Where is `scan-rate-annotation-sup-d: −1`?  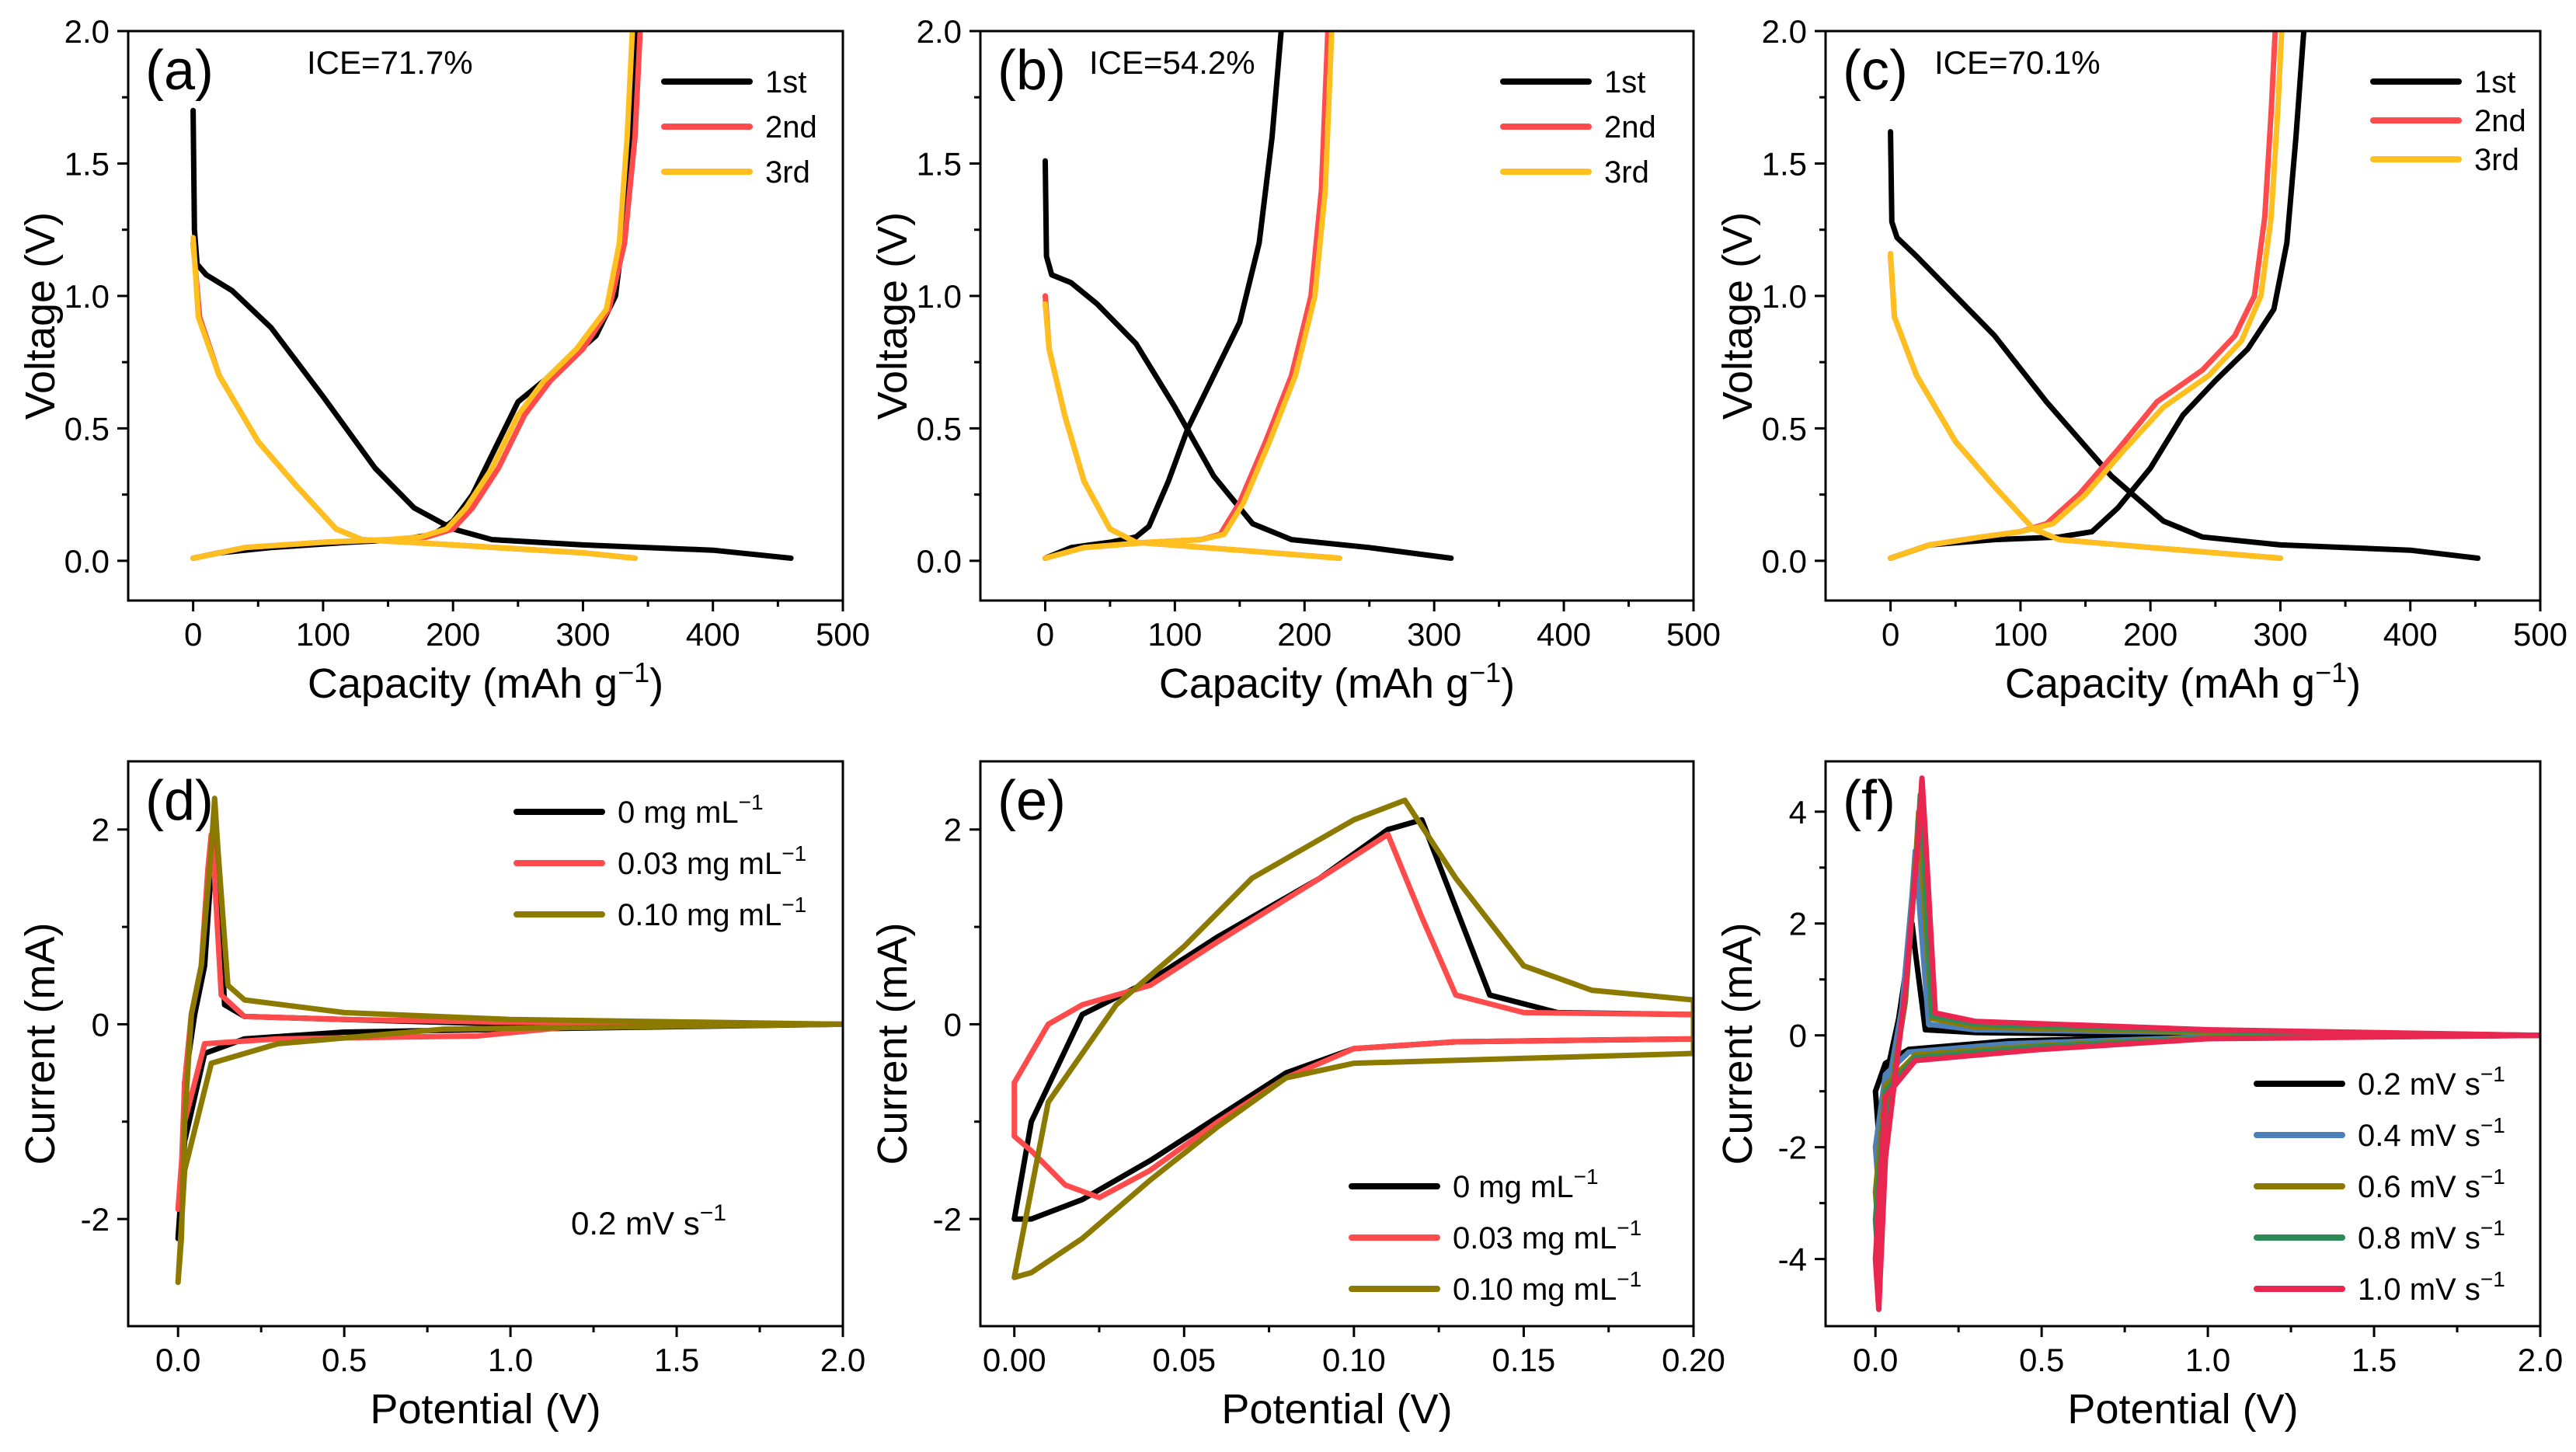
scan-rate-annotation-sup-d: −1 is located at coordinates (713, 1213).